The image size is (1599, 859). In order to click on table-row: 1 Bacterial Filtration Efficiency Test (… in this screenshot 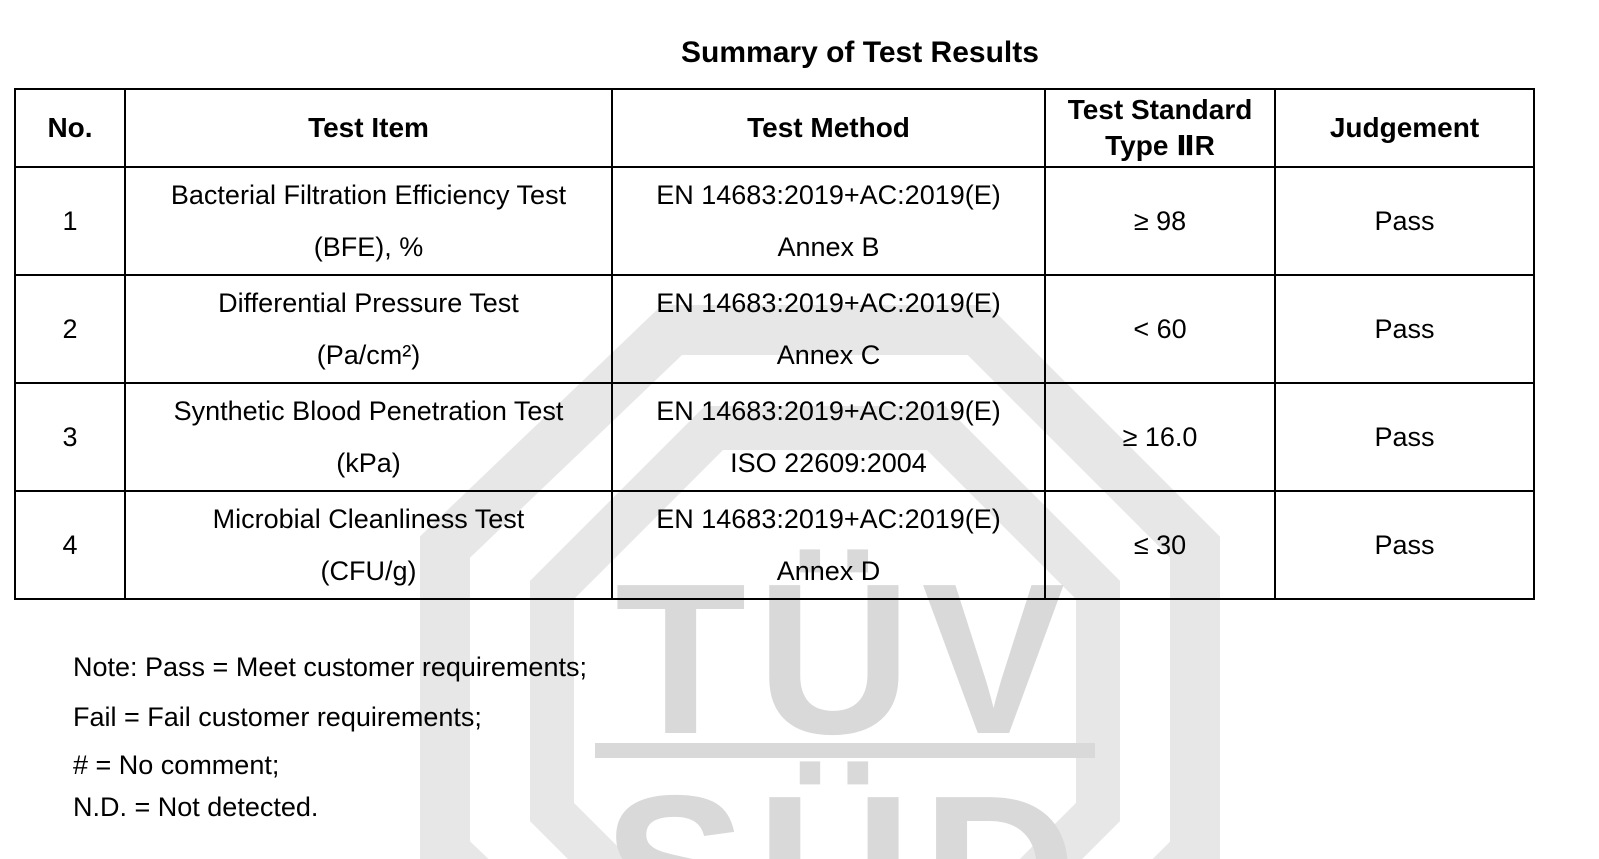, I will do `click(774, 221)`.